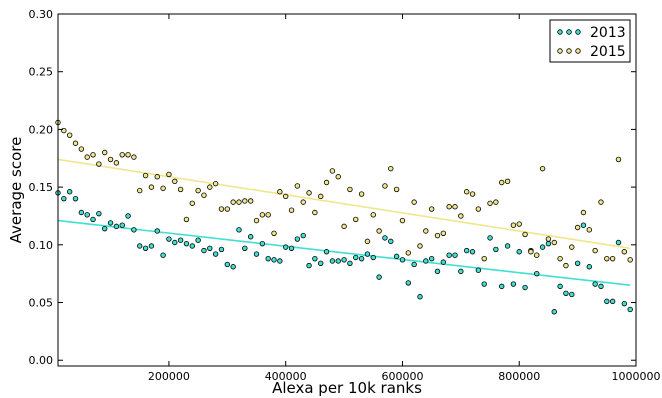 The height and width of the screenshot is (398, 662). What do you see at coordinates (347, 388) in the screenshot?
I see `x-axis-label: Alexa per 10k ranks` at bounding box center [347, 388].